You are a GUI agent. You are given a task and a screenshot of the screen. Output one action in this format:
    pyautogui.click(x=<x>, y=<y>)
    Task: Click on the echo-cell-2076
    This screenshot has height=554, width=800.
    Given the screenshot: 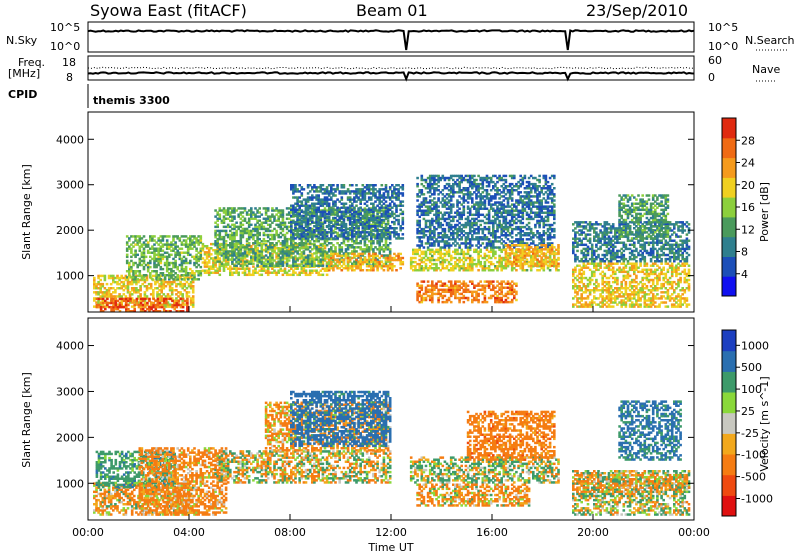 What is the action you would take?
    pyautogui.click(x=283, y=261)
    